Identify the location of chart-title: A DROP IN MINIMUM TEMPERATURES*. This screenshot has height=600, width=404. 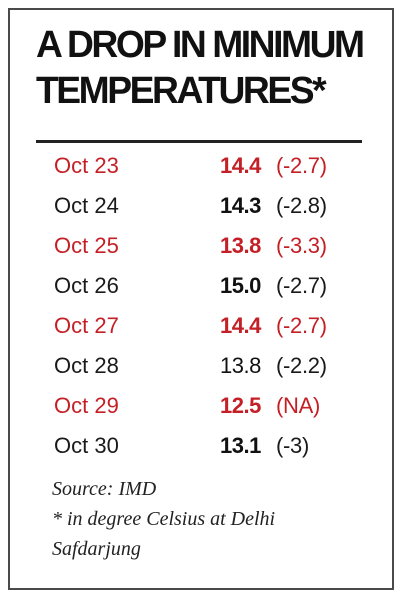
(202, 68).